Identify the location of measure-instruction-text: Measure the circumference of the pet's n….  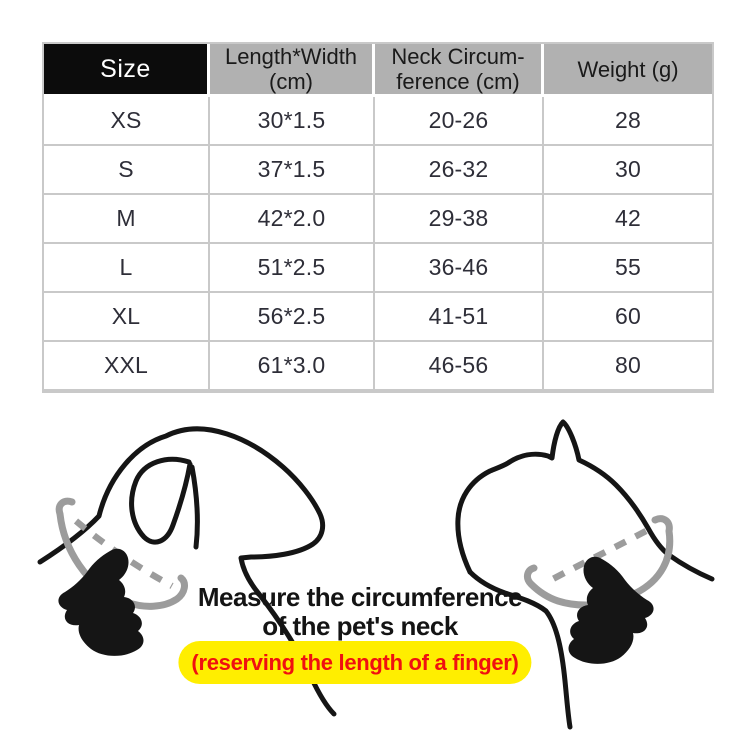
(360, 612).